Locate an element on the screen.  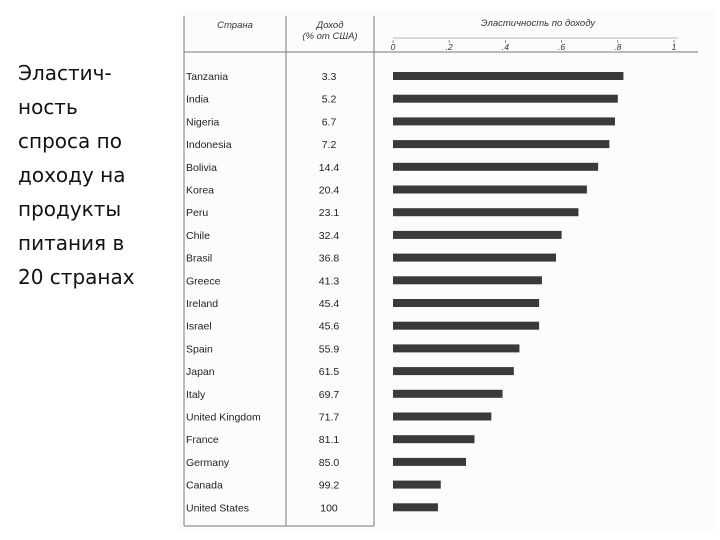
x-tick-label: 0 is located at coordinates (393, 47).